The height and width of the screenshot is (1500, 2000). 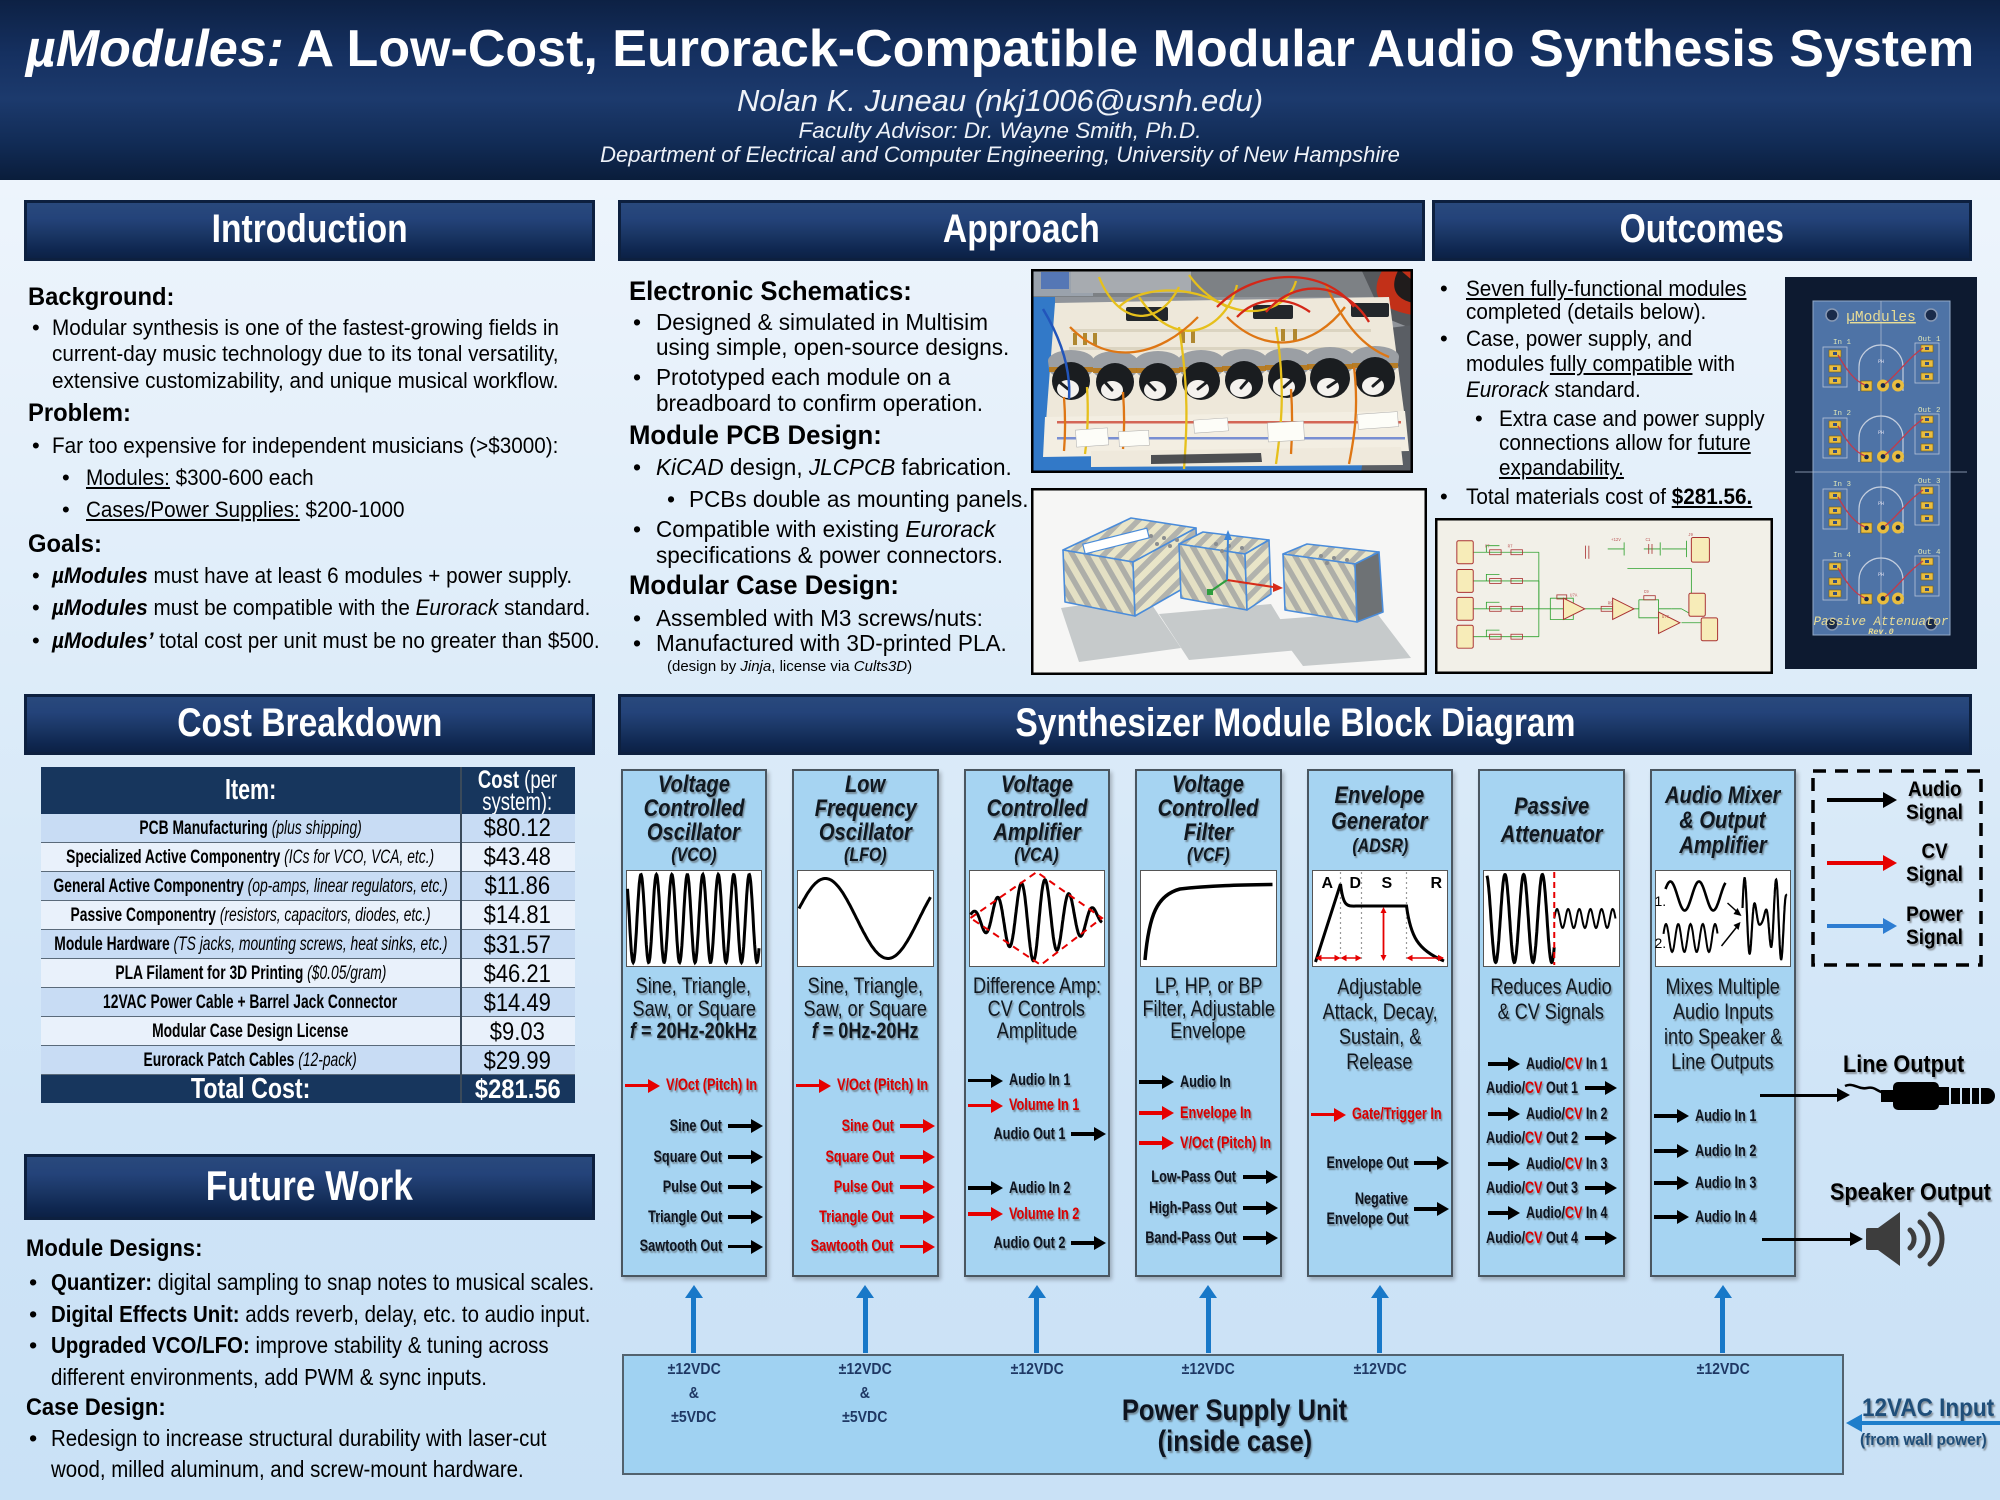 What do you see at coordinates (1610, 605) in the screenshot?
I see `svg-text: R9` at bounding box center [1610, 605].